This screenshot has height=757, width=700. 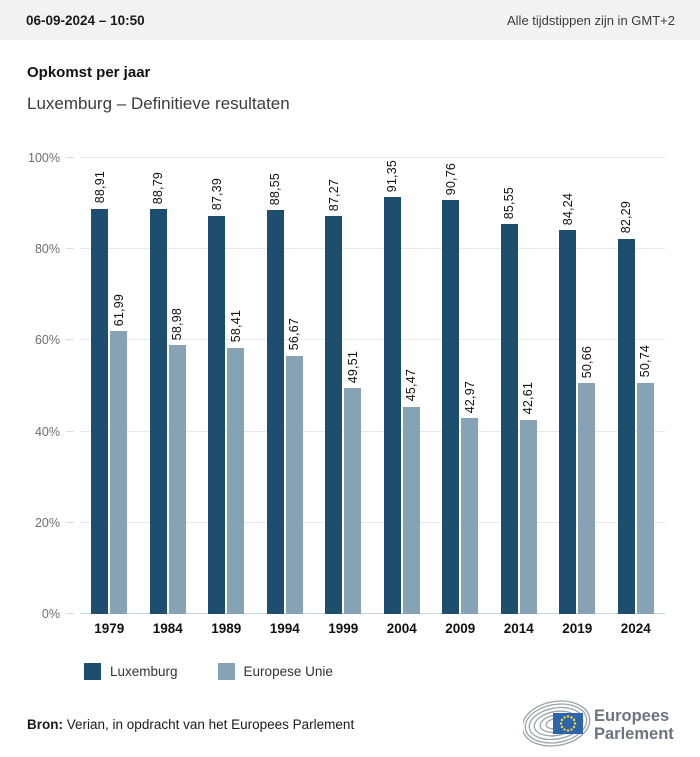 I want to click on bar-europese-unie: 42,61, so click(x=528, y=498).